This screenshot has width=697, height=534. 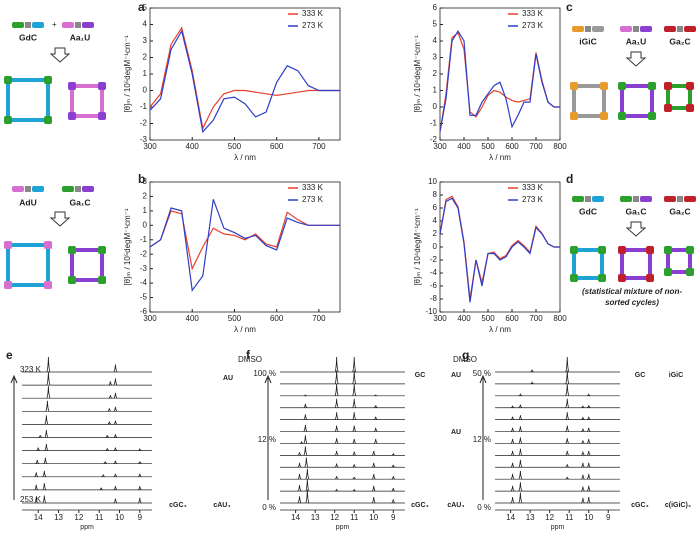 What do you see at coordinates (435, 24) in the screenshot?
I see `y-tick-label: 5` at bounding box center [435, 24].